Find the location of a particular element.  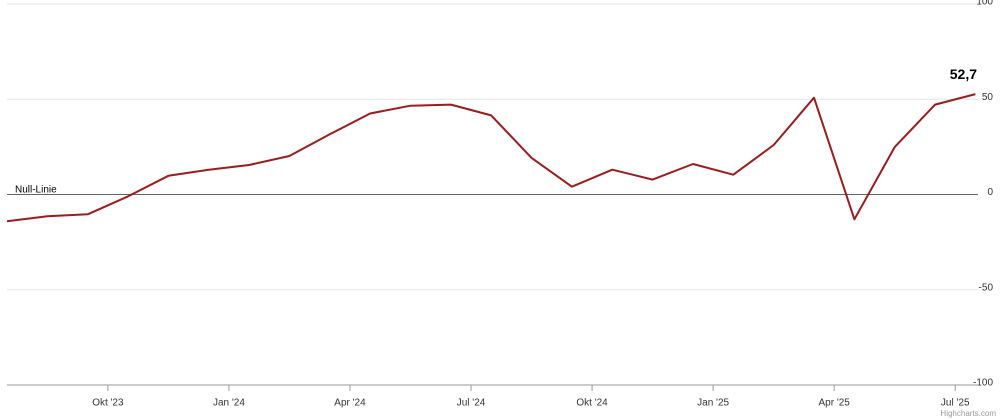

y-tick-label: 0 is located at coordinates (990, 192).